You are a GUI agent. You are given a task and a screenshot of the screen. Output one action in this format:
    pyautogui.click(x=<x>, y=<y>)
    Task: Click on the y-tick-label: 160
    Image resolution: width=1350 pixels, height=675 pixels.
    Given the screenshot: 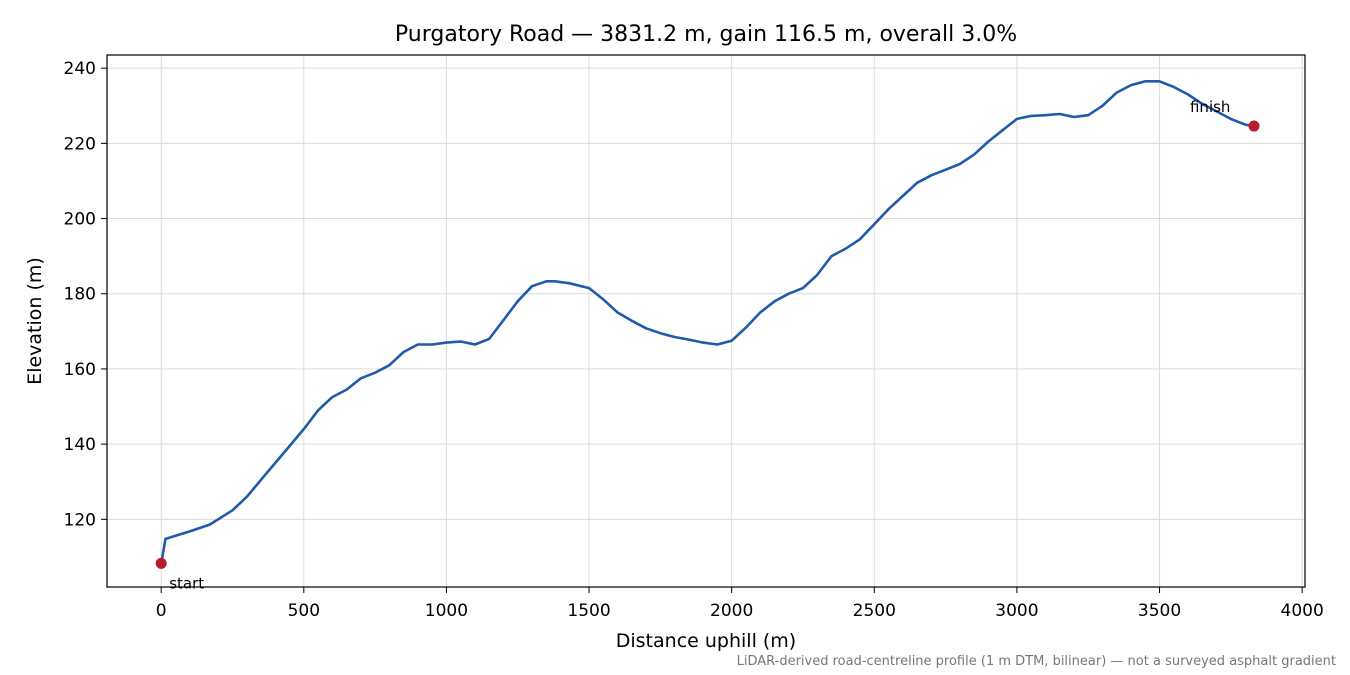 What is the action you would take?
    pyautogui.click(x=80, y=370)
    